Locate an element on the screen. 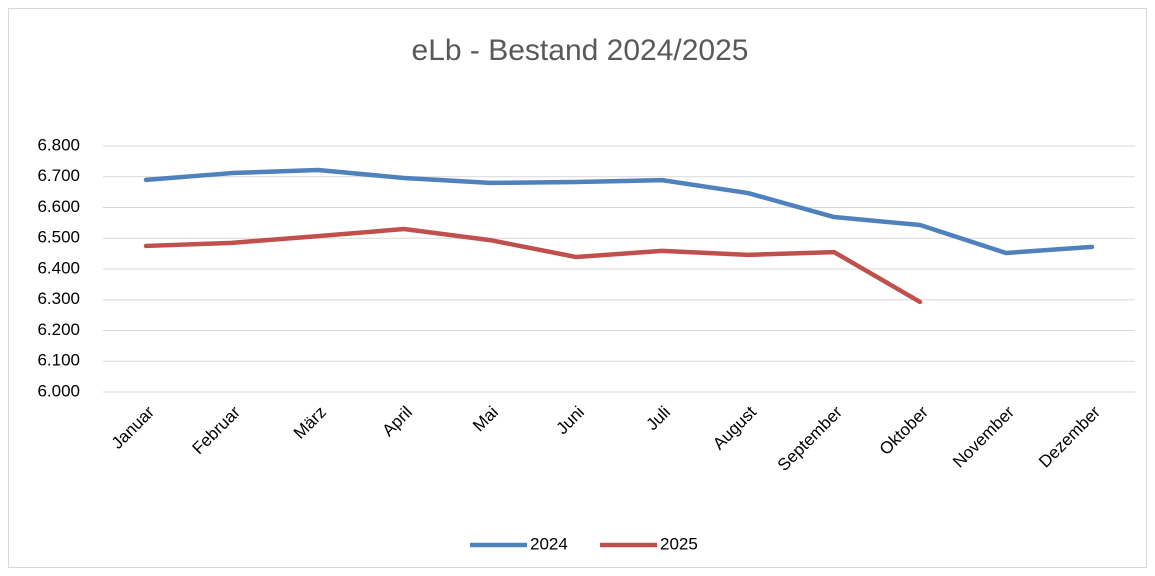 The height and width of the screenshot is (576, 1155). legend-label: 2025 is located at coordinates (679, 543).